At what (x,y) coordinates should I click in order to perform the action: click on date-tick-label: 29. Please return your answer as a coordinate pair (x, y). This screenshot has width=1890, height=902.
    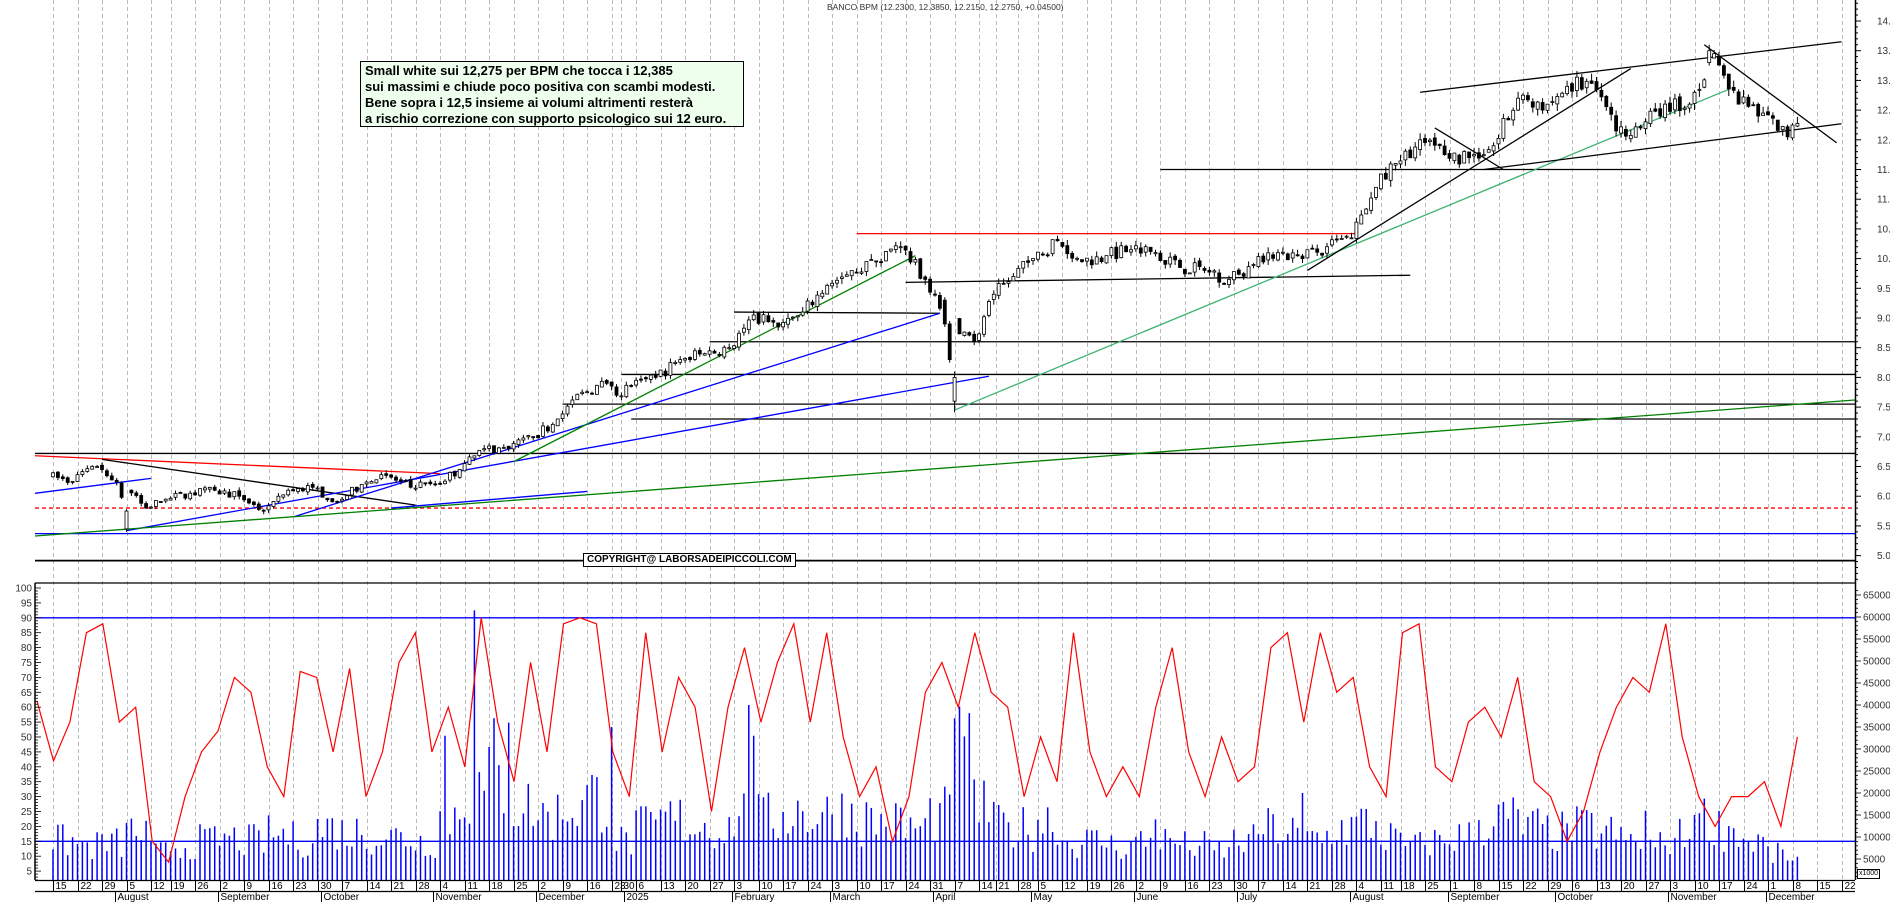
    Looking at the image, I should click on (111, 886).